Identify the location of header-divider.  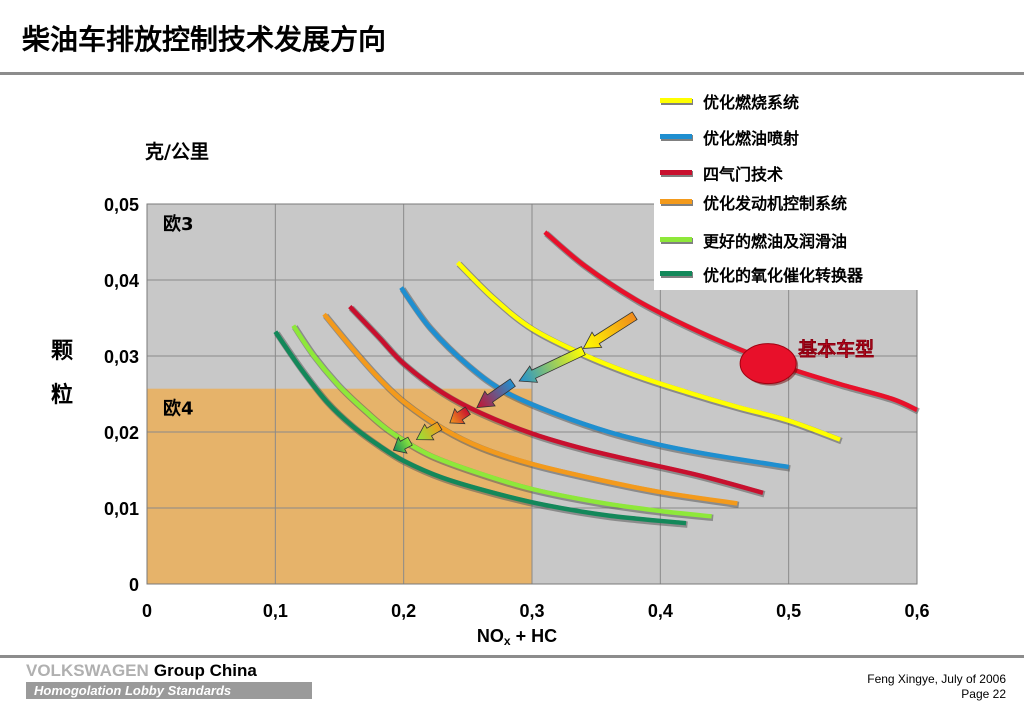
(512, 73).